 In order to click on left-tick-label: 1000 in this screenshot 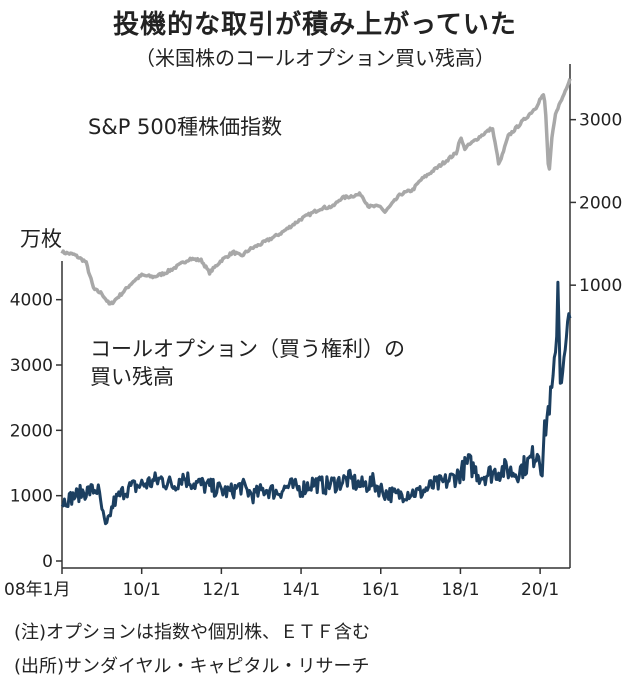, I will do `click(31, 497)`.